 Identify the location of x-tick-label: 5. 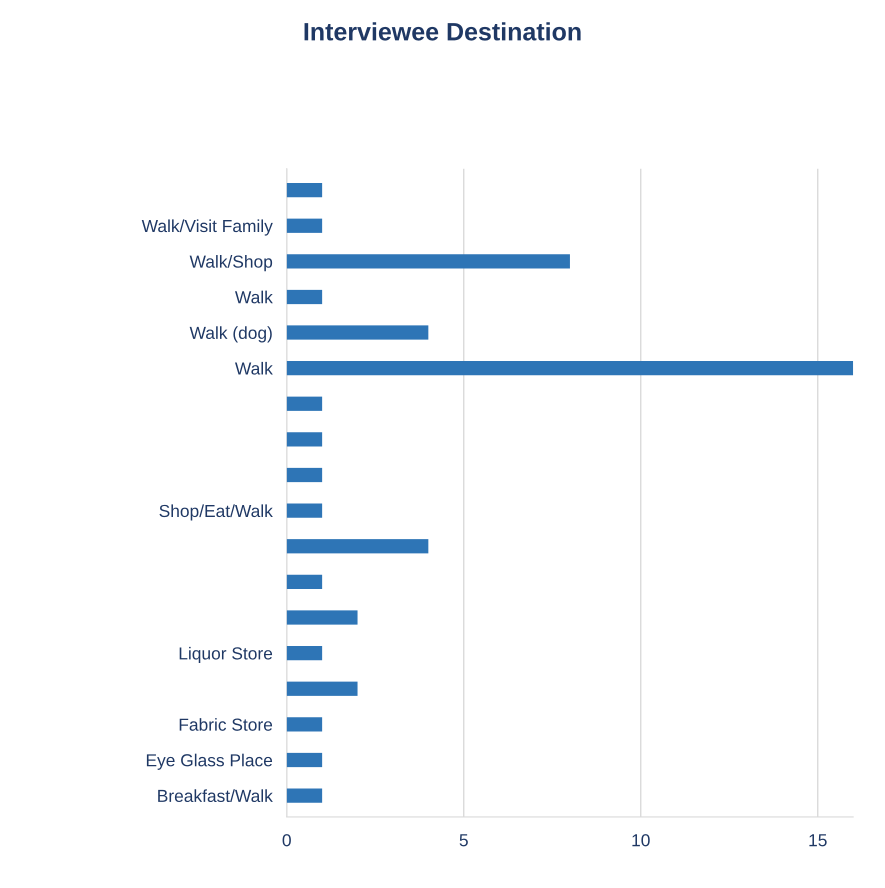
(464, 840).